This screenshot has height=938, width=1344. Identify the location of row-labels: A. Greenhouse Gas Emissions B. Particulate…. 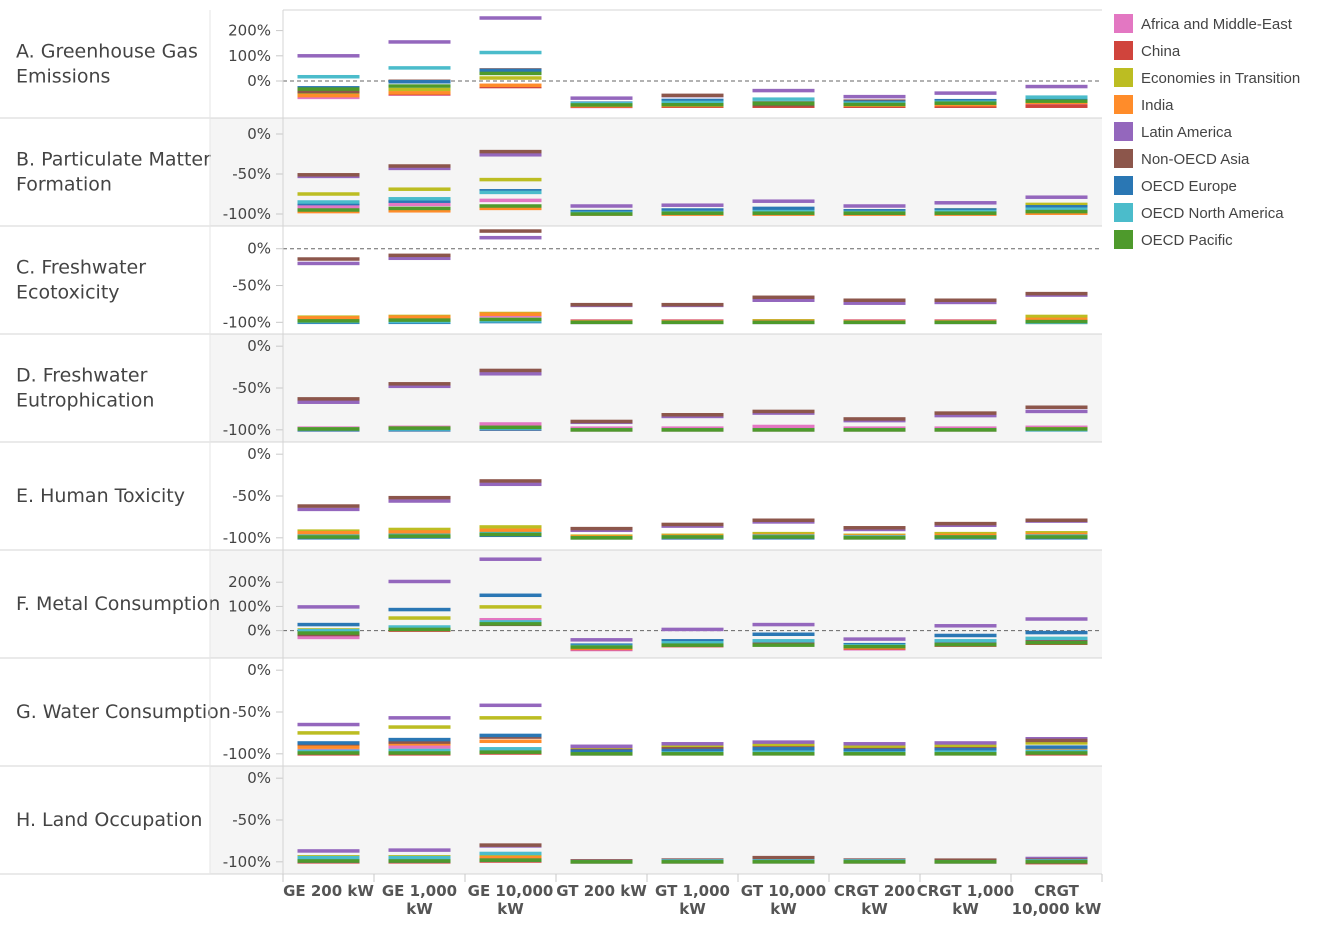
(123, 436).